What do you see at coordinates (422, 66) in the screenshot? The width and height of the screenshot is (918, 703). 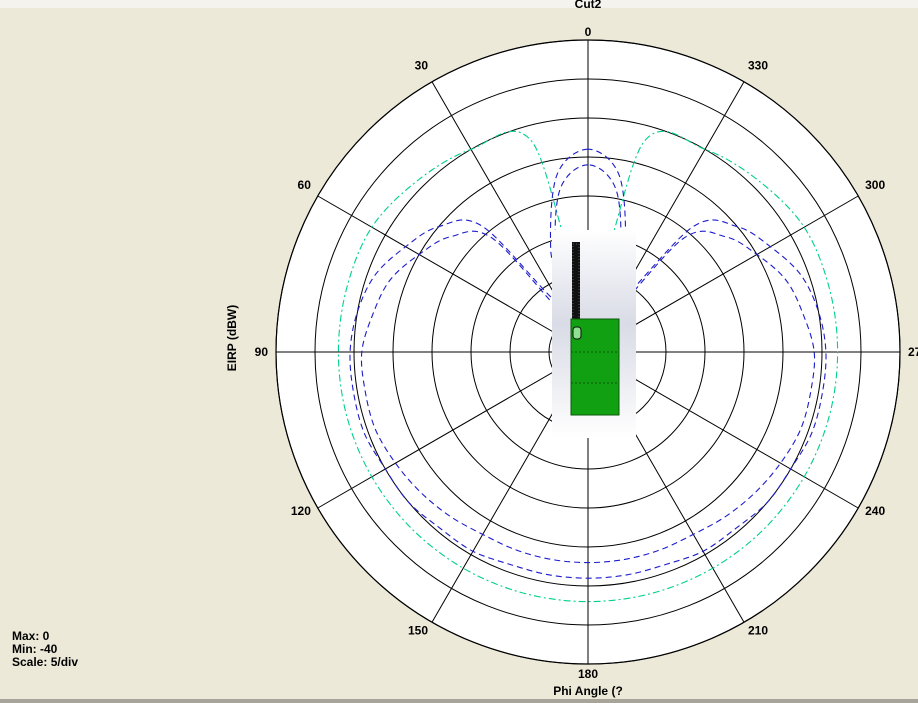 I see `angle-tick-label: 30` at bounding box center [422, 66].